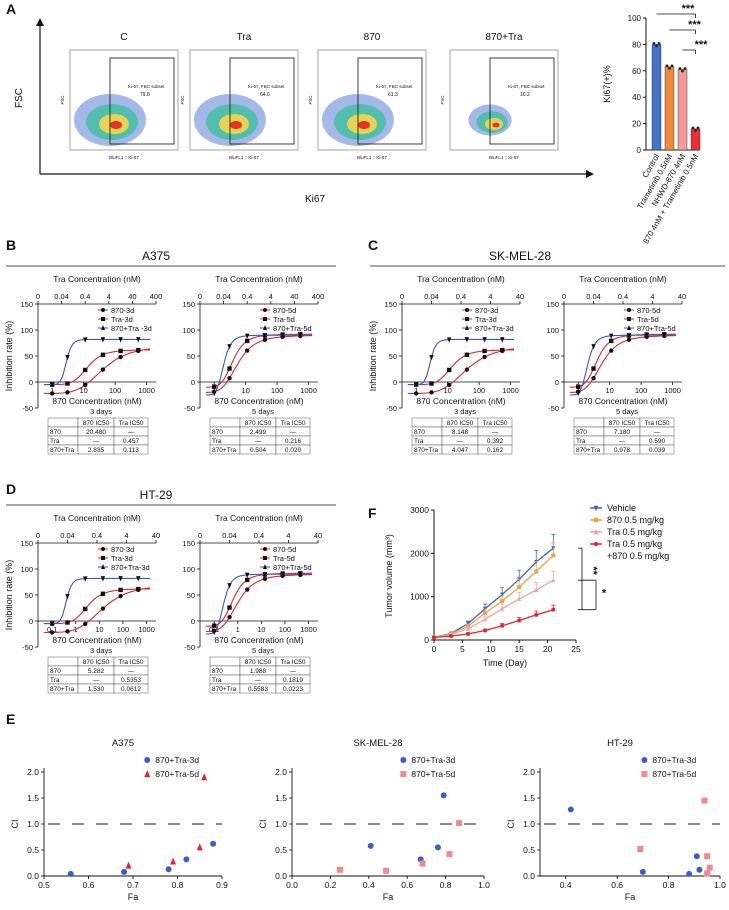 The width and height of the screenshot is (729, 910). I want to click on ci-x-tick-label: 0.6, so click(407, 885).